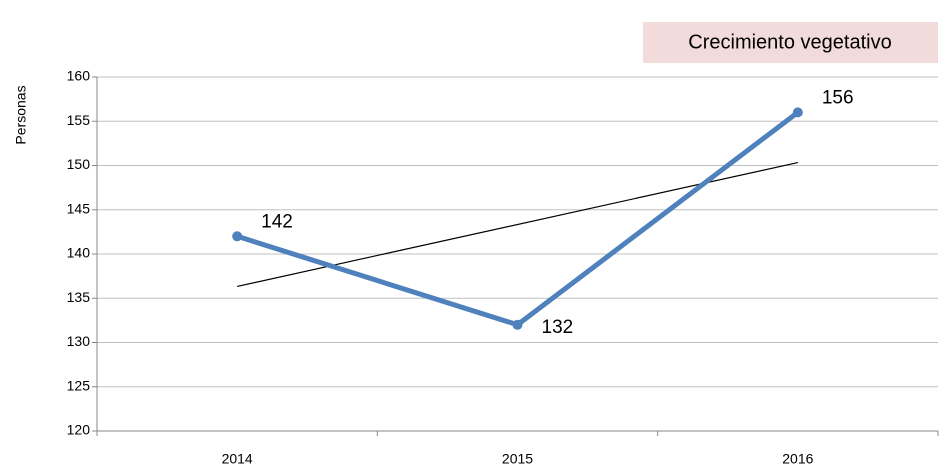 Image resolution: width=940 pixels, height=466 pixels. I want to click on y-axis-label: Personas, so click(21, 114).